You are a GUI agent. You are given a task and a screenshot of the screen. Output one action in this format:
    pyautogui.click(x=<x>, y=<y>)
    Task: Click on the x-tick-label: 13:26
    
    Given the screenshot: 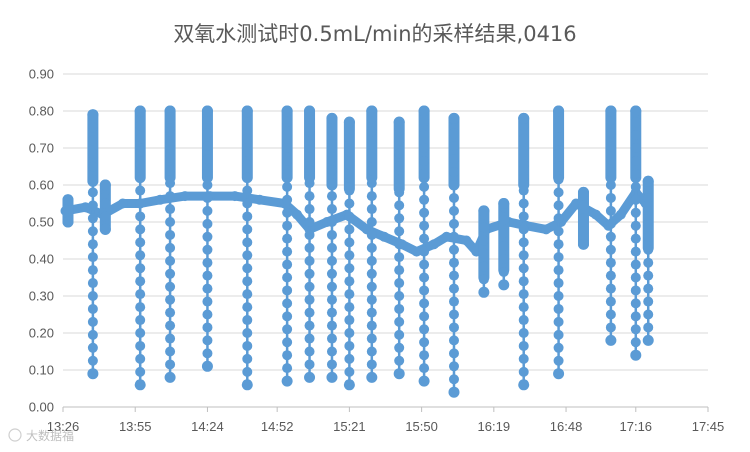 What is the action you would take?
    pyautogui.click(x=63, y=426)
    